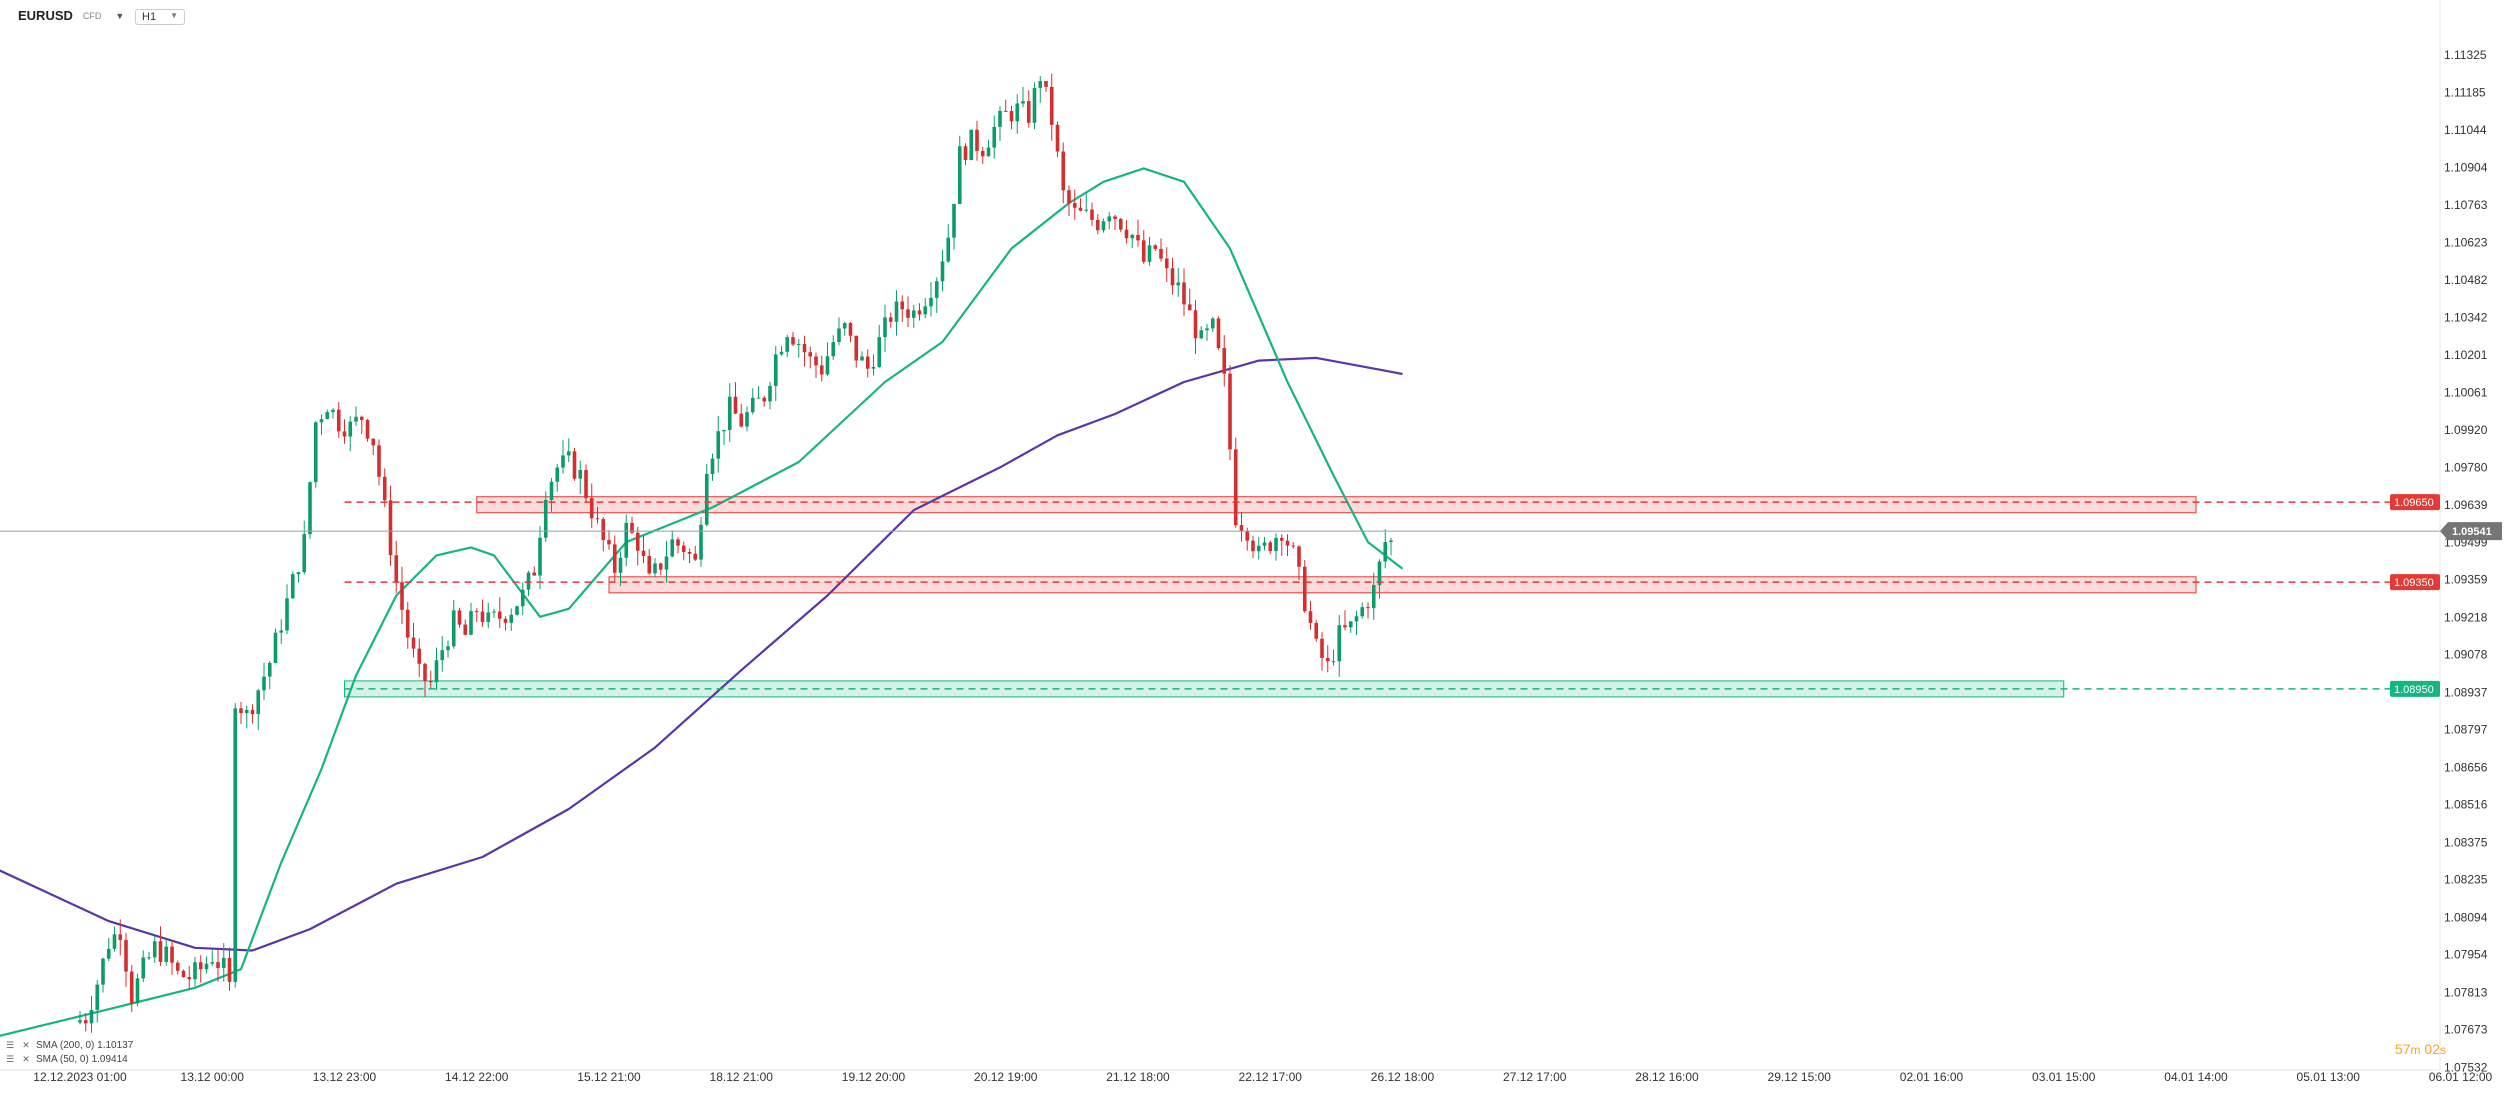 The height and width of the screenshot is (1093, 2506). I want to click on y-tick-label: 1.08235, so click(2466, 880).